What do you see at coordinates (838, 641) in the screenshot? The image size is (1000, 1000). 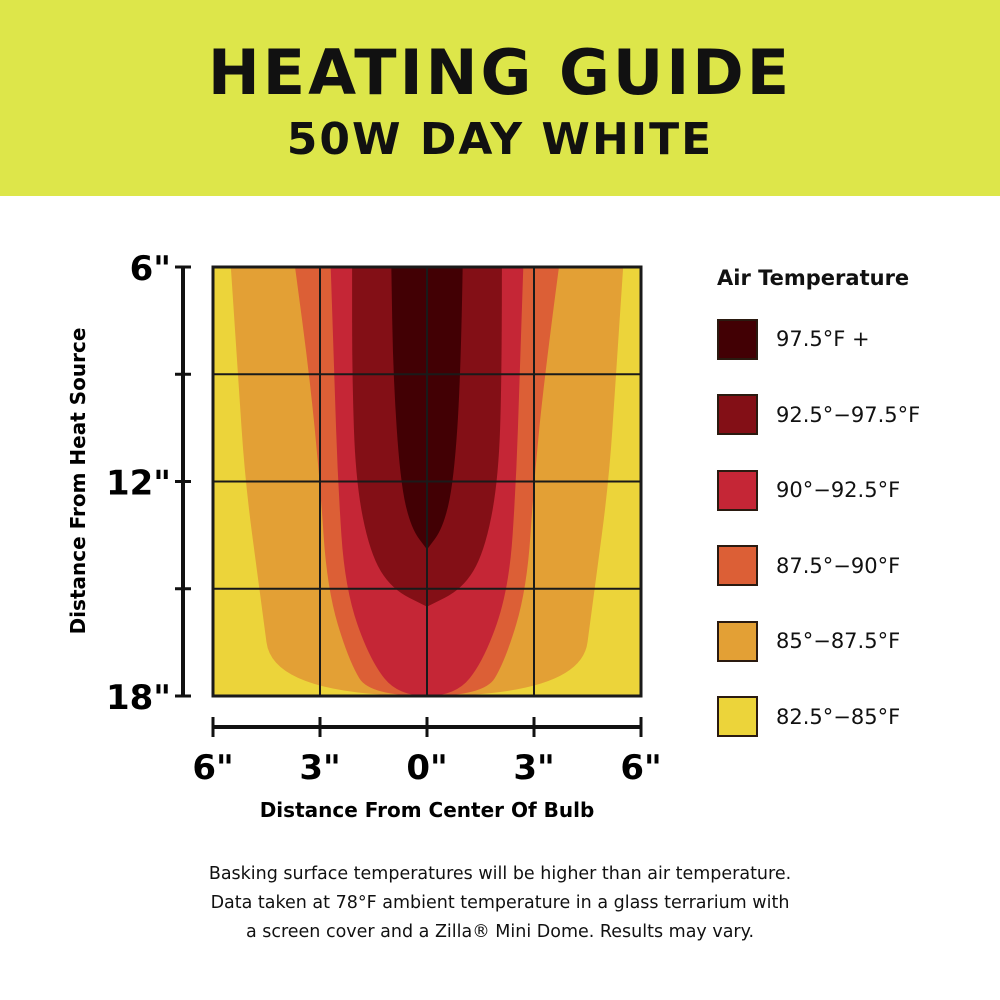 I see `legend-label: 85°−87.5°F` at bounding box center [838, 641].